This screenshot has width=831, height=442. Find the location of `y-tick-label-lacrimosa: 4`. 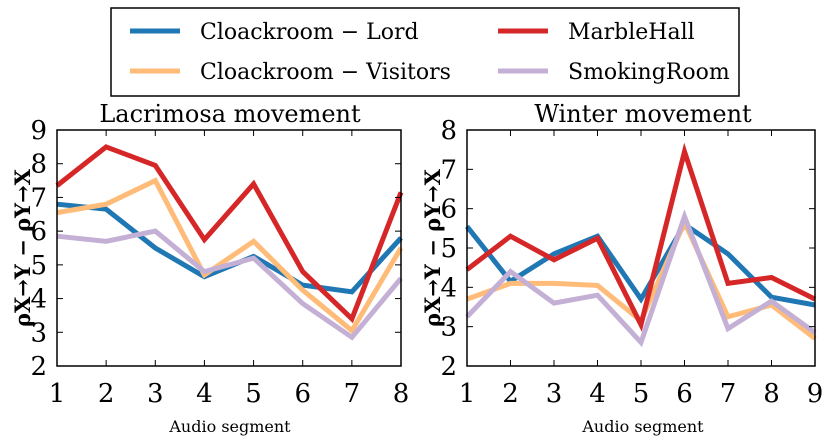

y-tick-label-lacrimosa: 4 is located at coordinates (38, 300).